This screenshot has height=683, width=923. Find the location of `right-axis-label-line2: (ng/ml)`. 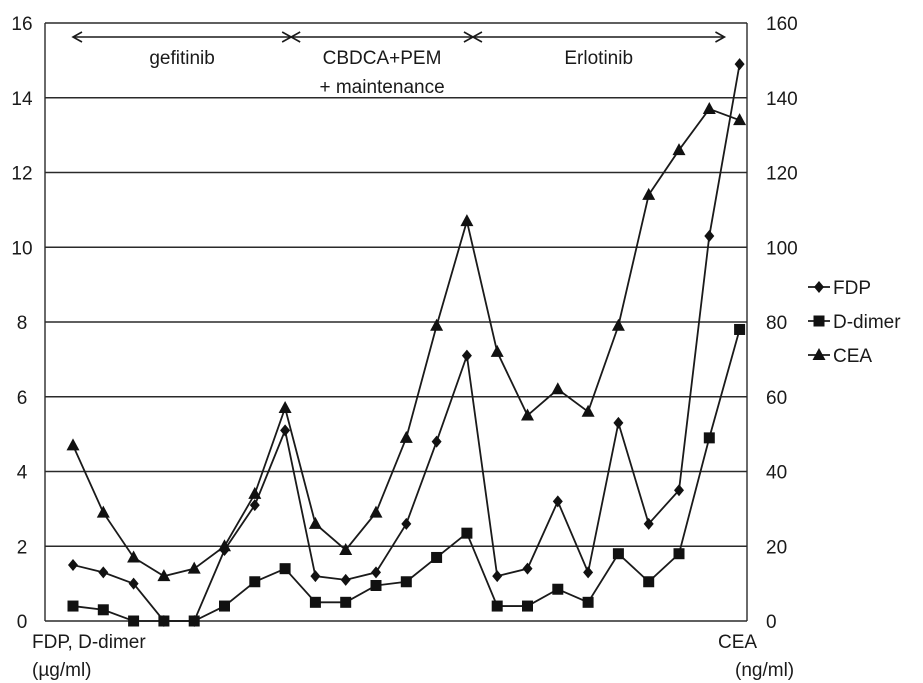

right-axis-label-line2: (ng/ml) is located at coordinates (764, 670).